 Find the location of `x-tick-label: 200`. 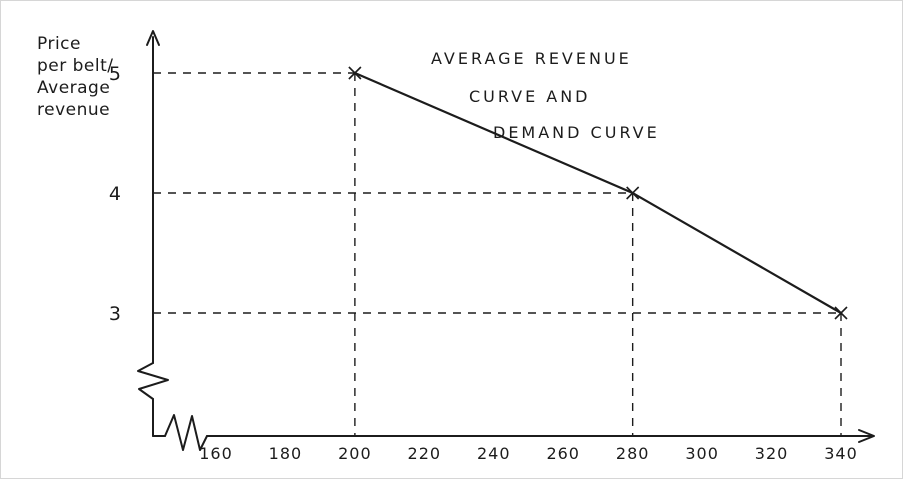

x-tick-label: 200 is located at coordinates (355, 453).